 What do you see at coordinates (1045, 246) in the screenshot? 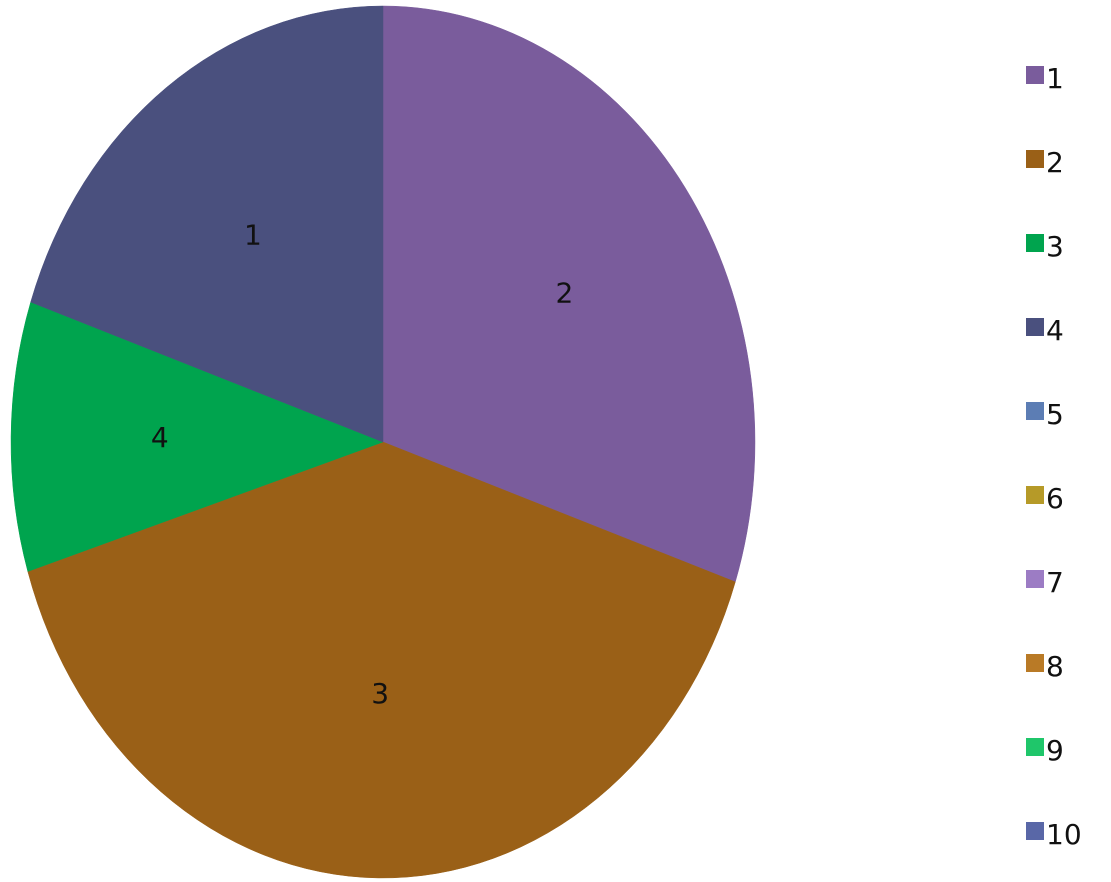
I see `legend-item-3: 3` at bounding box center [1045, 246].